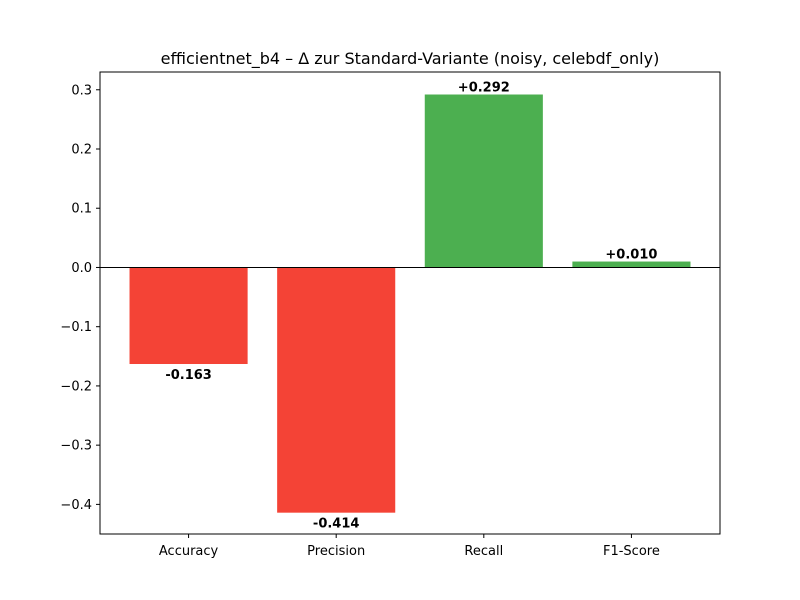  What do you see at coordinates (188, 375) in the screenshot?
I see `data-label: -0.163` at bounding box center [188, 375].